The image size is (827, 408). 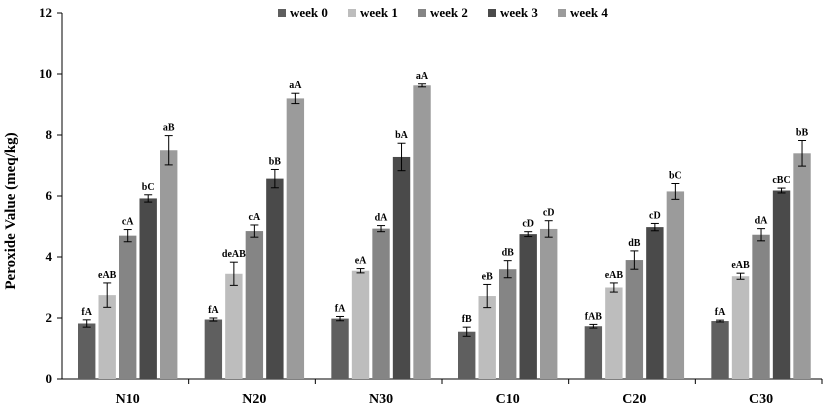 I want to click on x-tick-label: N10, so click(x=128, y=399).